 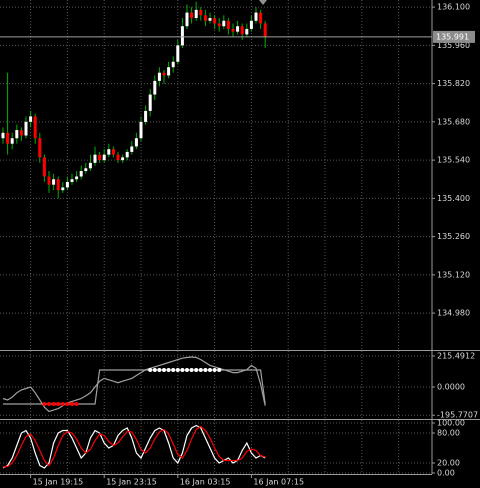 I want to click on y-tick-label: 20.00, so click(x=448, y=463).